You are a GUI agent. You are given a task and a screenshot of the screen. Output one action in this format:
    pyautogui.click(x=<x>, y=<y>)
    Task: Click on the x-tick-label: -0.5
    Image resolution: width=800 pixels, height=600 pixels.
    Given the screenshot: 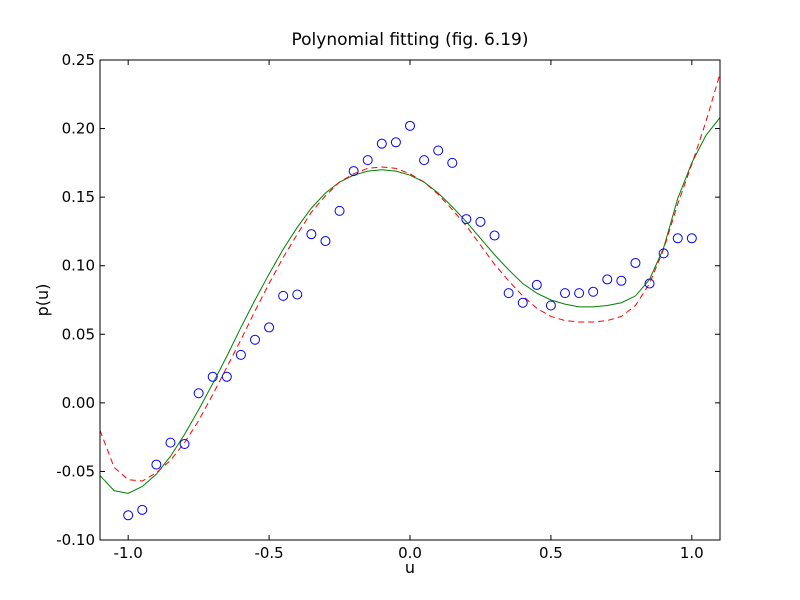 What is the action you would take?
    pyautogui.click(x=268, y=553)
    